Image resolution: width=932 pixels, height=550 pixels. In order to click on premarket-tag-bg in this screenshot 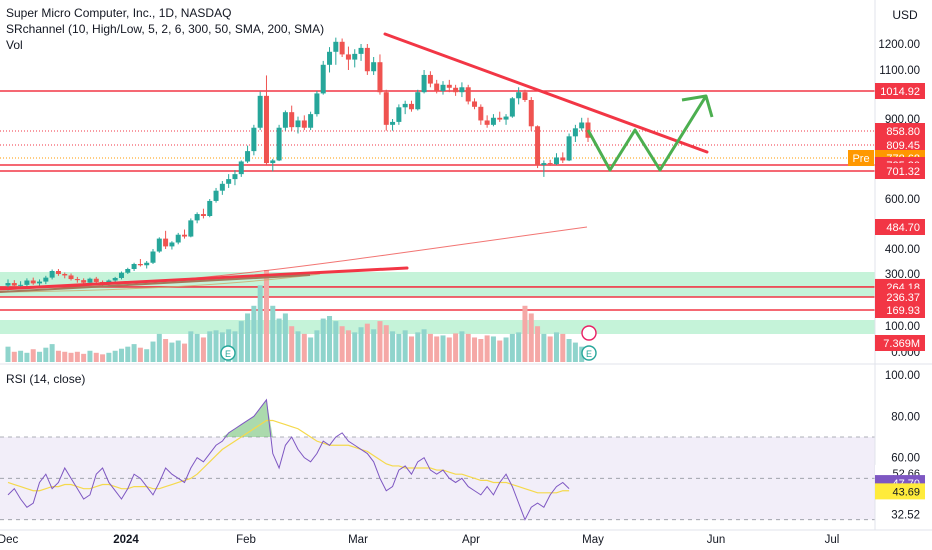, I will do `click(861, 158)`.